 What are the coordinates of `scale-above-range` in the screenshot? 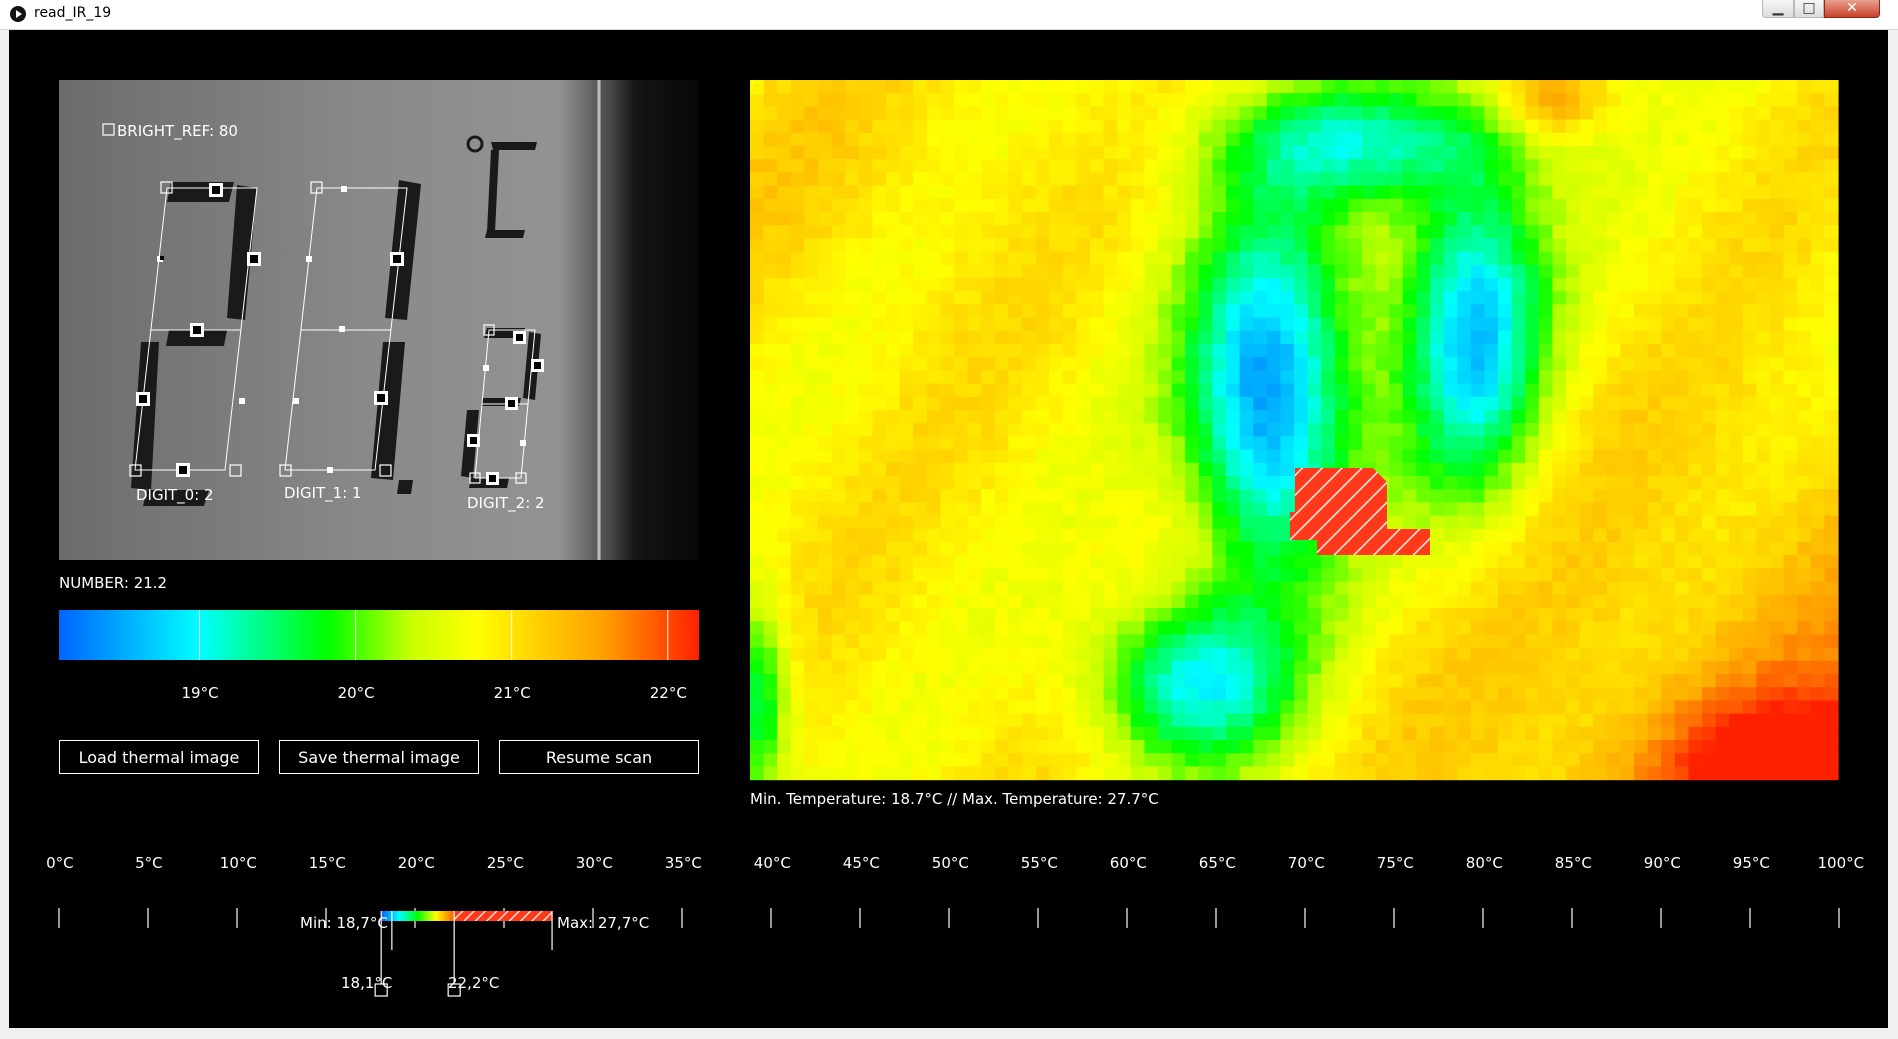 It's located at (503, 916).